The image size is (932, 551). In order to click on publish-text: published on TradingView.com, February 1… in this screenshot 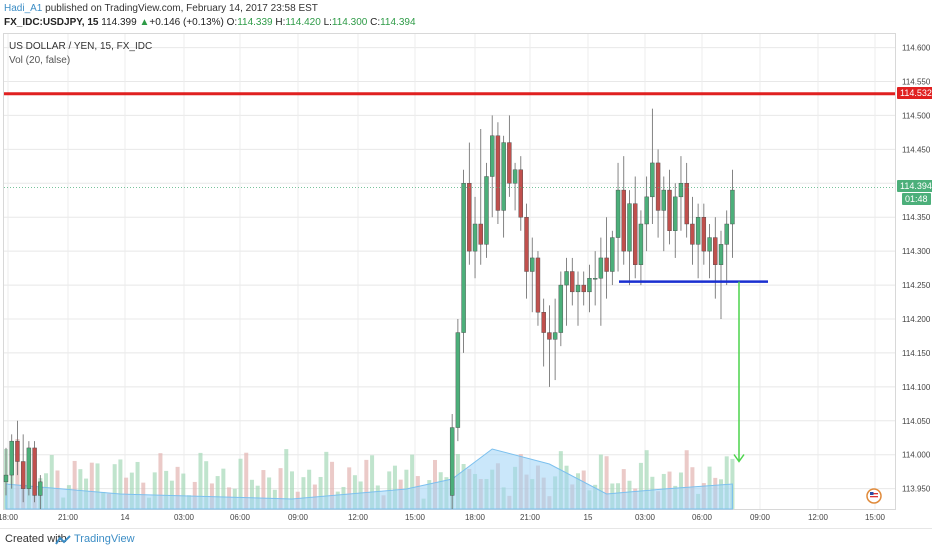, I will do `click(180, 8)`.